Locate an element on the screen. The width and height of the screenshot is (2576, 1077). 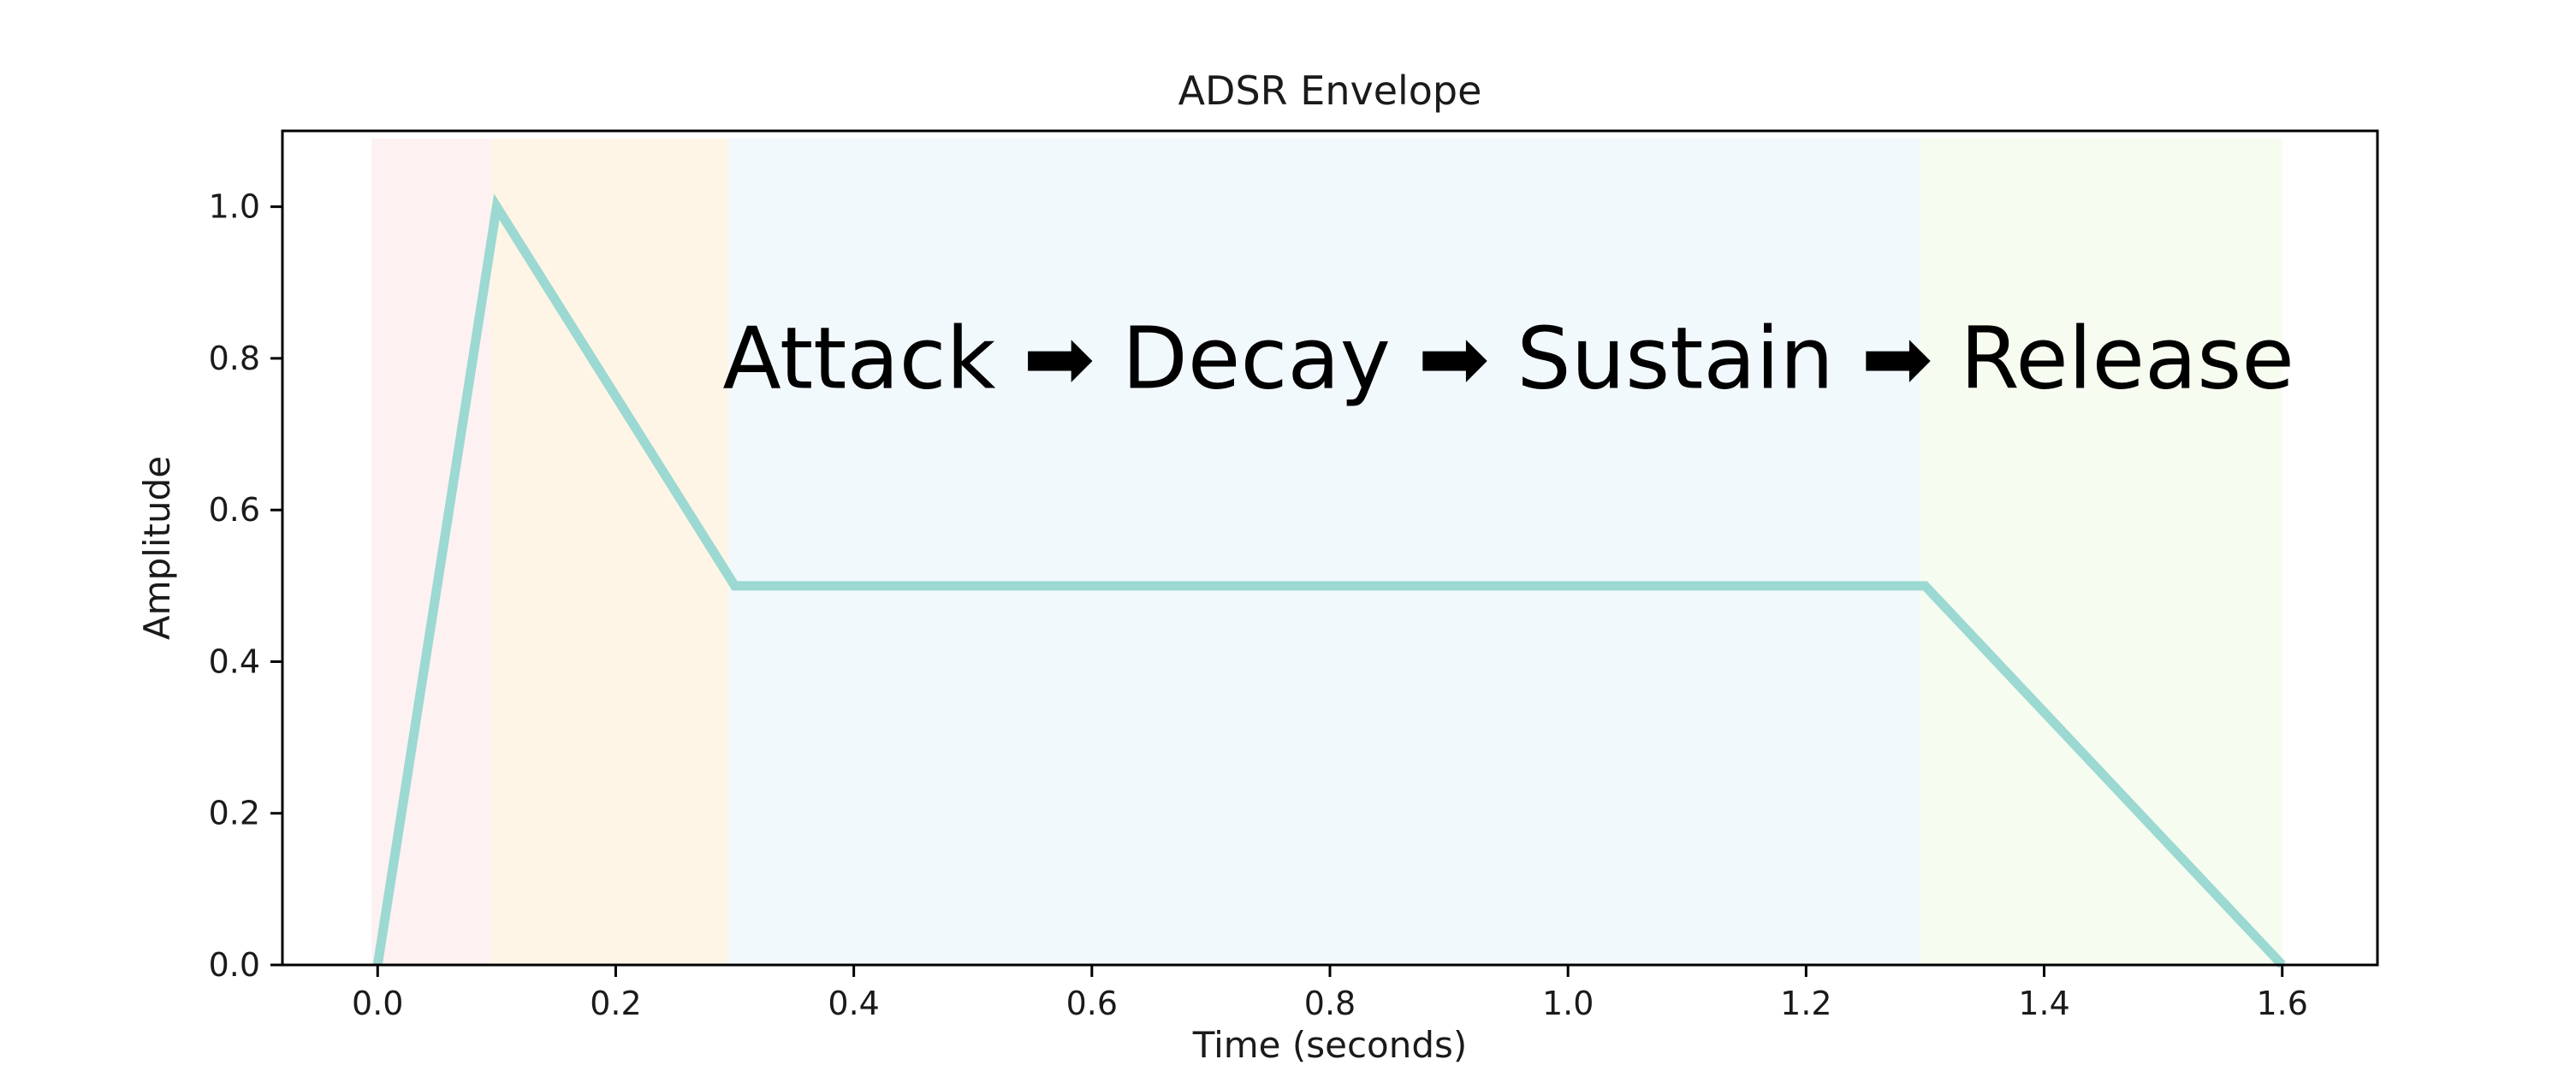
x-axis-ticks: 0.0 0.2 0.4 0.6 0.8 1.0 1.2 1.4 1.6 is located at coordinates (1330, 993).